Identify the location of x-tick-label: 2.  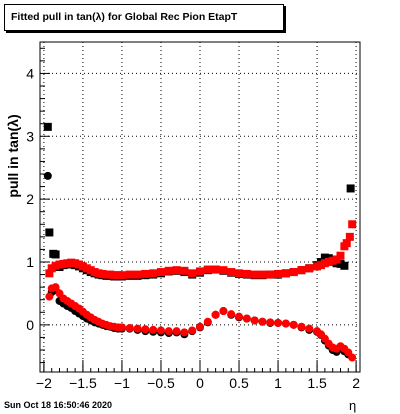
(356, 383).